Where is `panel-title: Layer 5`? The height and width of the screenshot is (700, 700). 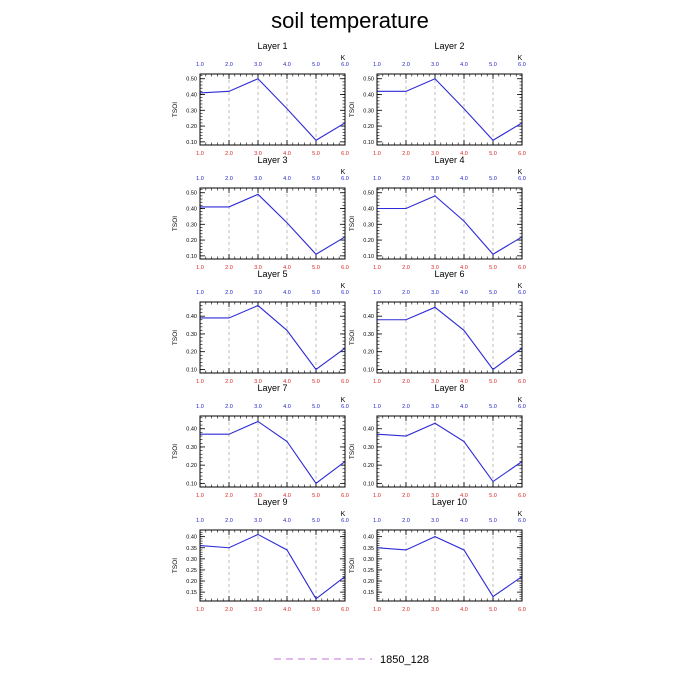 panel-title: Layer 5 is located at coordinates (272, 274).